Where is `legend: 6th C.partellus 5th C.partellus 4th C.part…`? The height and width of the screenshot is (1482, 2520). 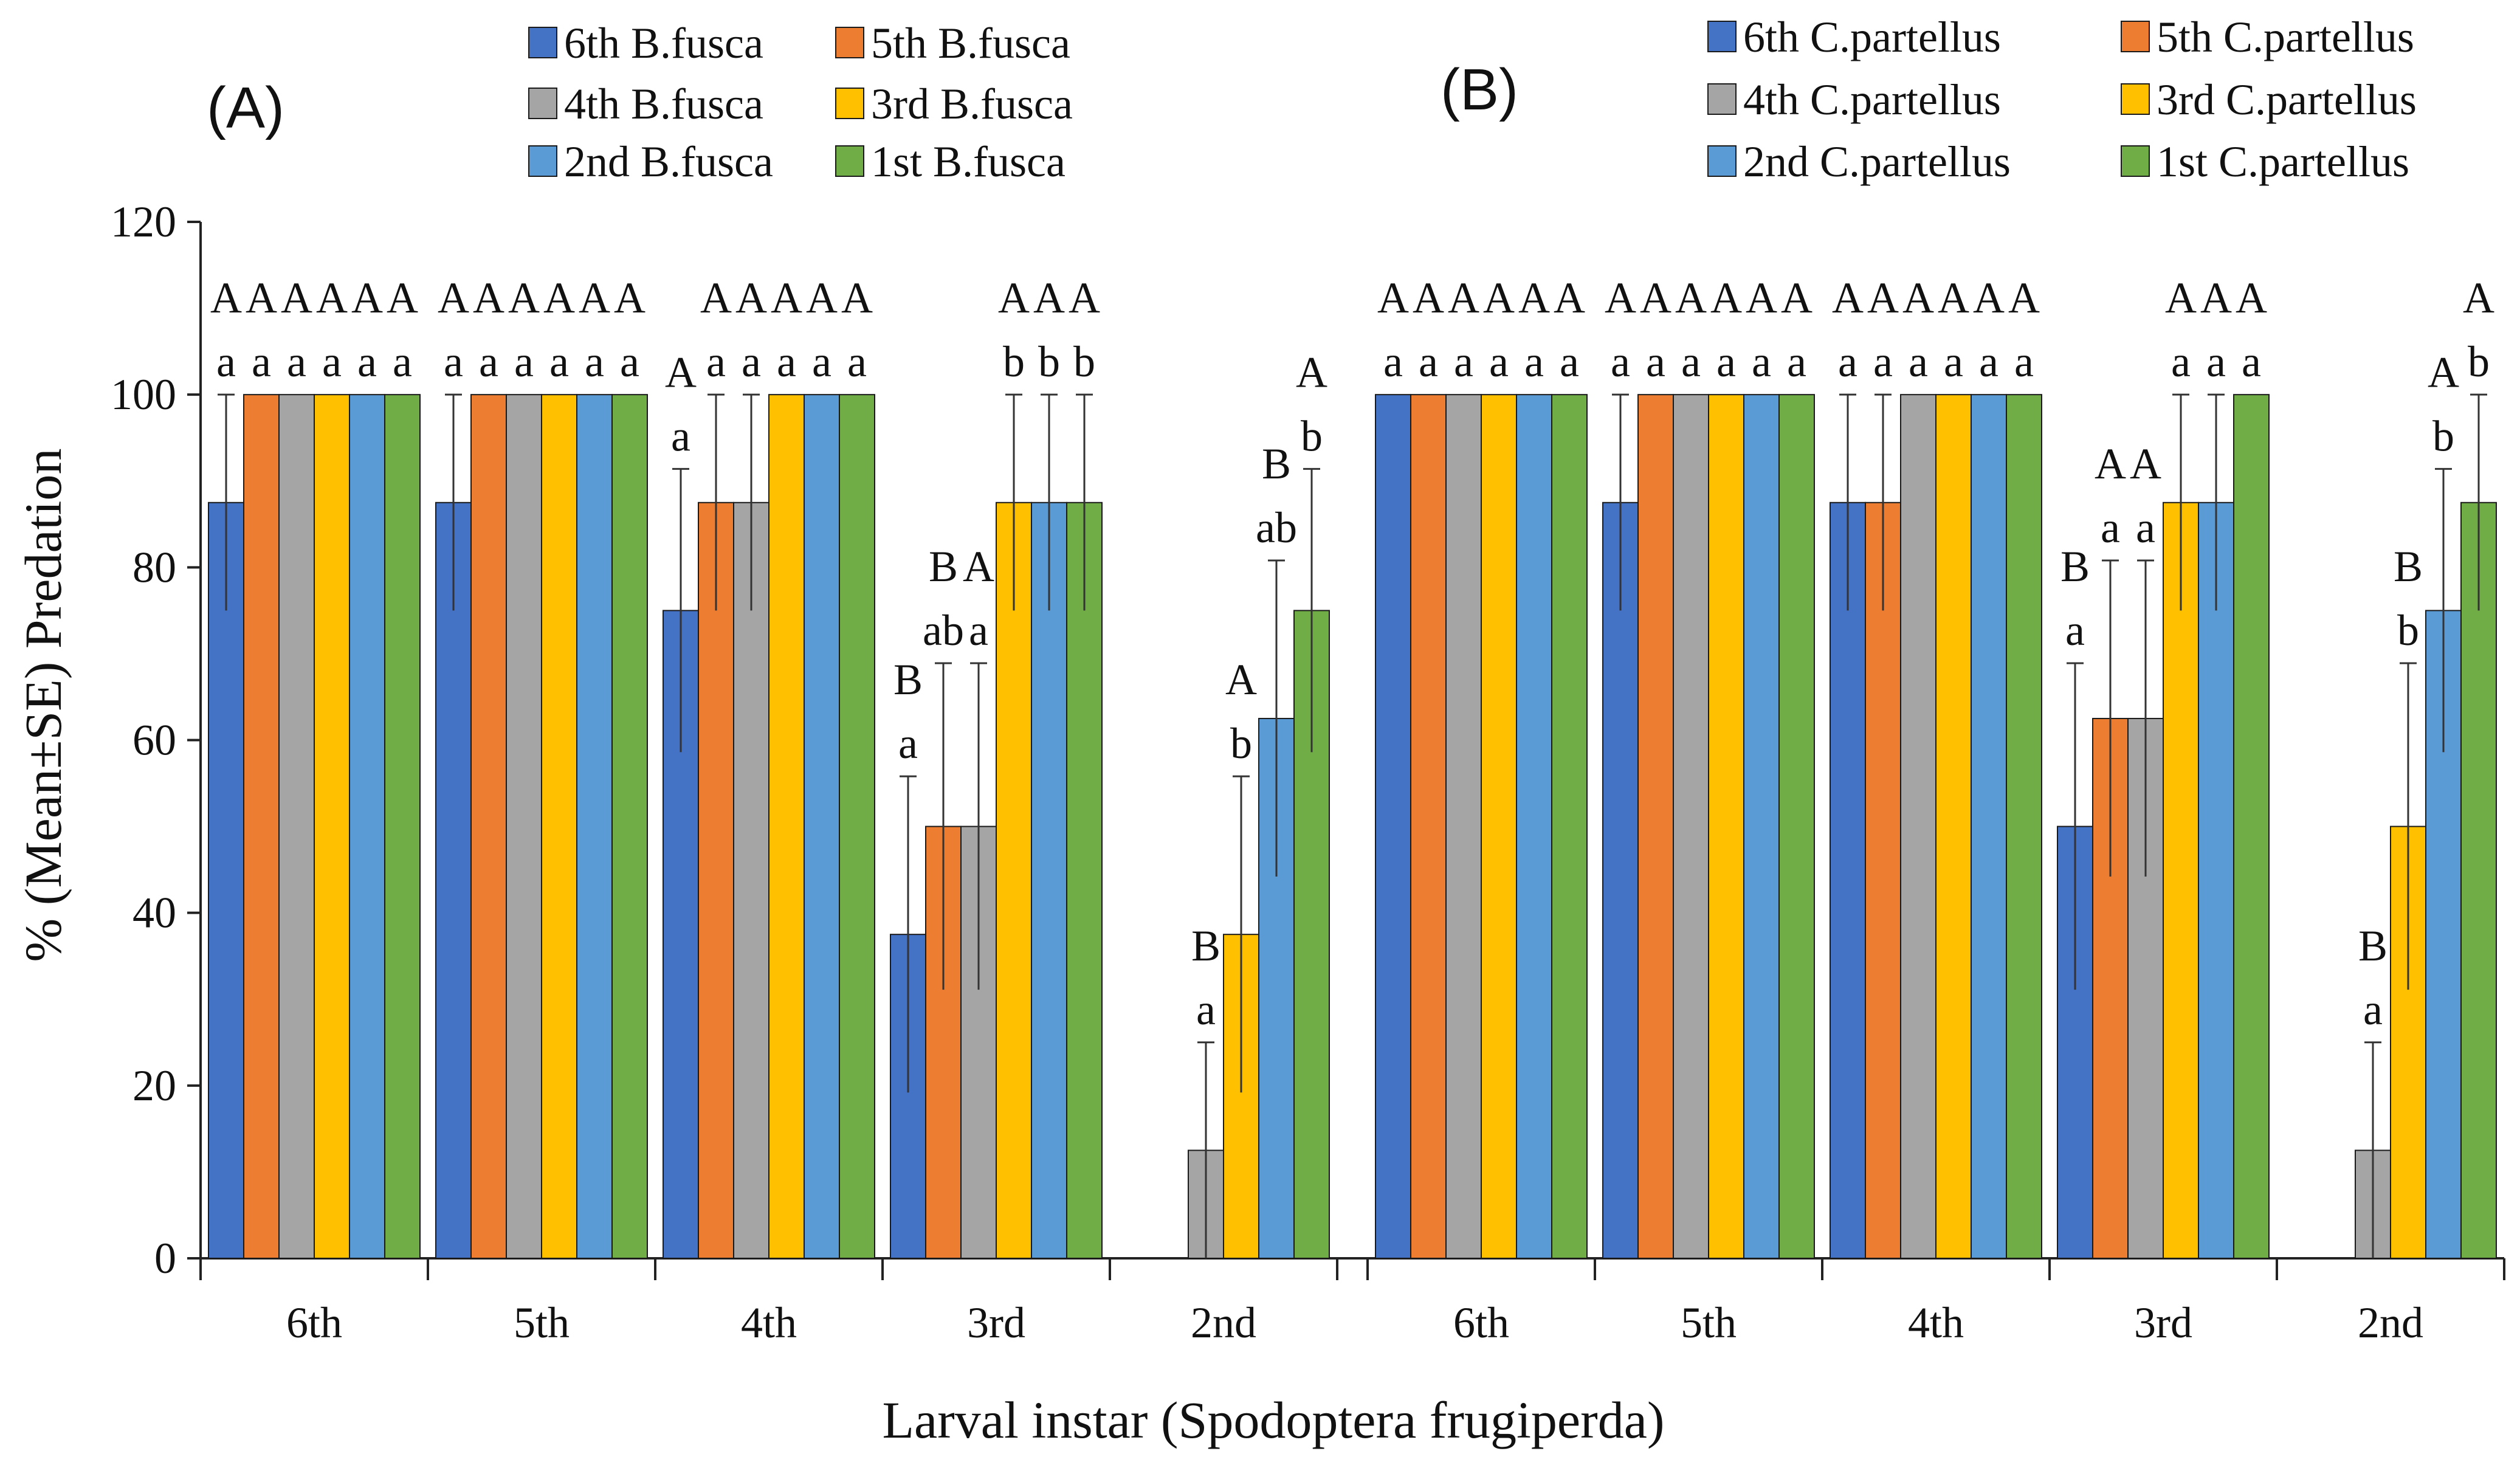 legend: 6th C.partellus 5th C.partellus 4th C.part… is located at coordinates (2062, 100).